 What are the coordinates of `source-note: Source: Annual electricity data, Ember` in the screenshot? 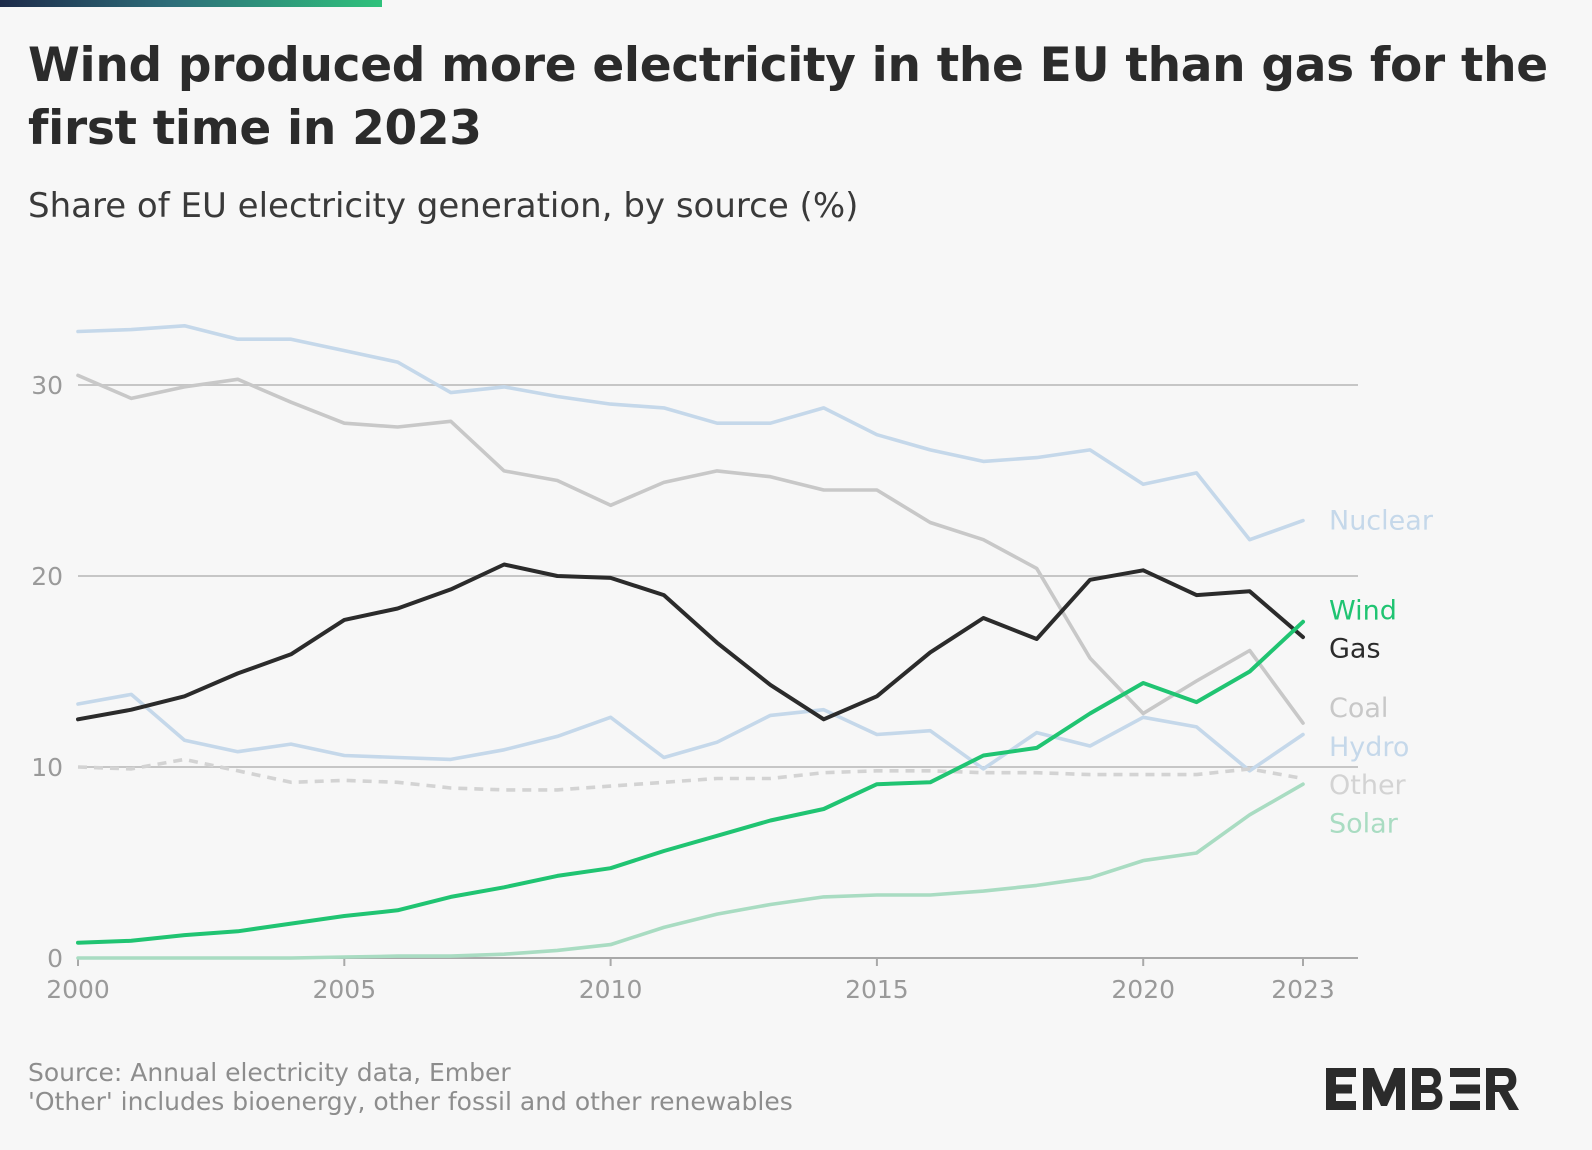 It's located at (269, 1072).